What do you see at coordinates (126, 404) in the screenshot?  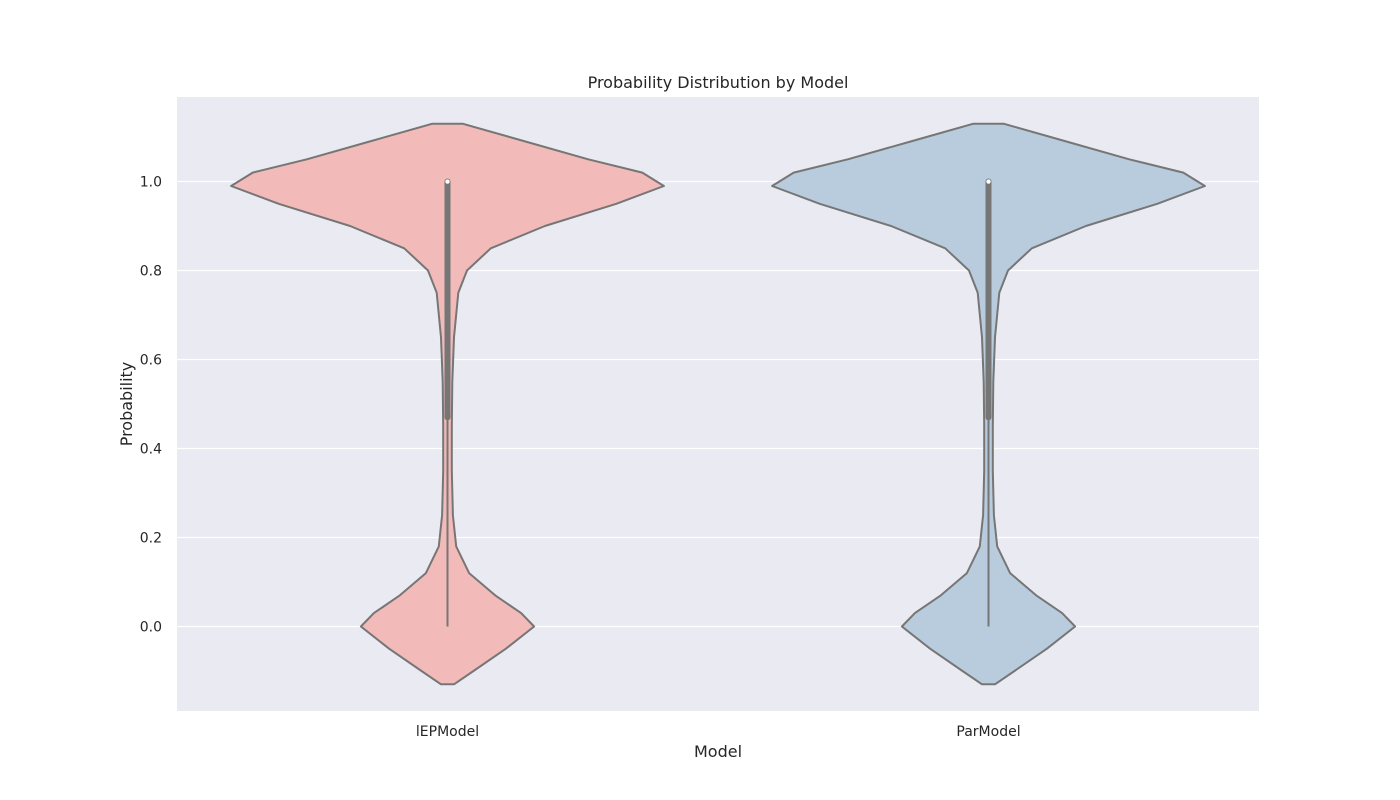 I see `y-axis-label: Probability` at bounding box center [126, 404].